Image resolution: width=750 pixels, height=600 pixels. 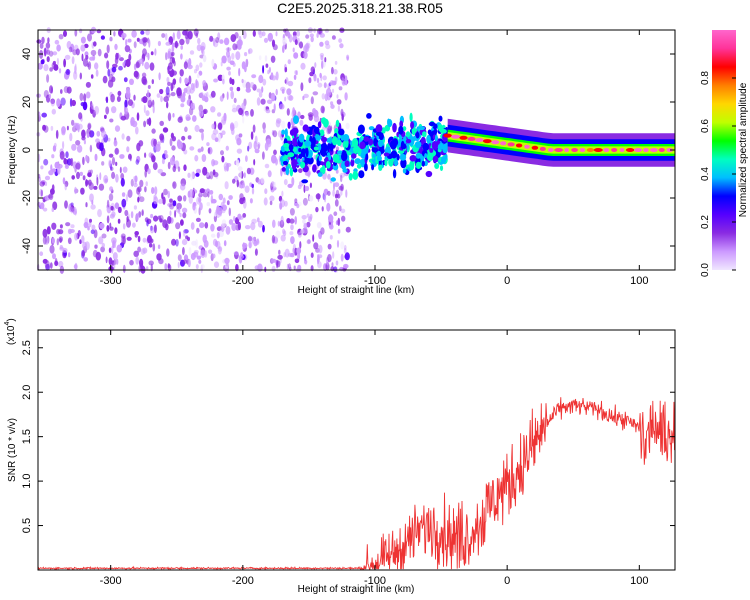 I want to click on x-tick-label: -200, so click(x=243, y=281).